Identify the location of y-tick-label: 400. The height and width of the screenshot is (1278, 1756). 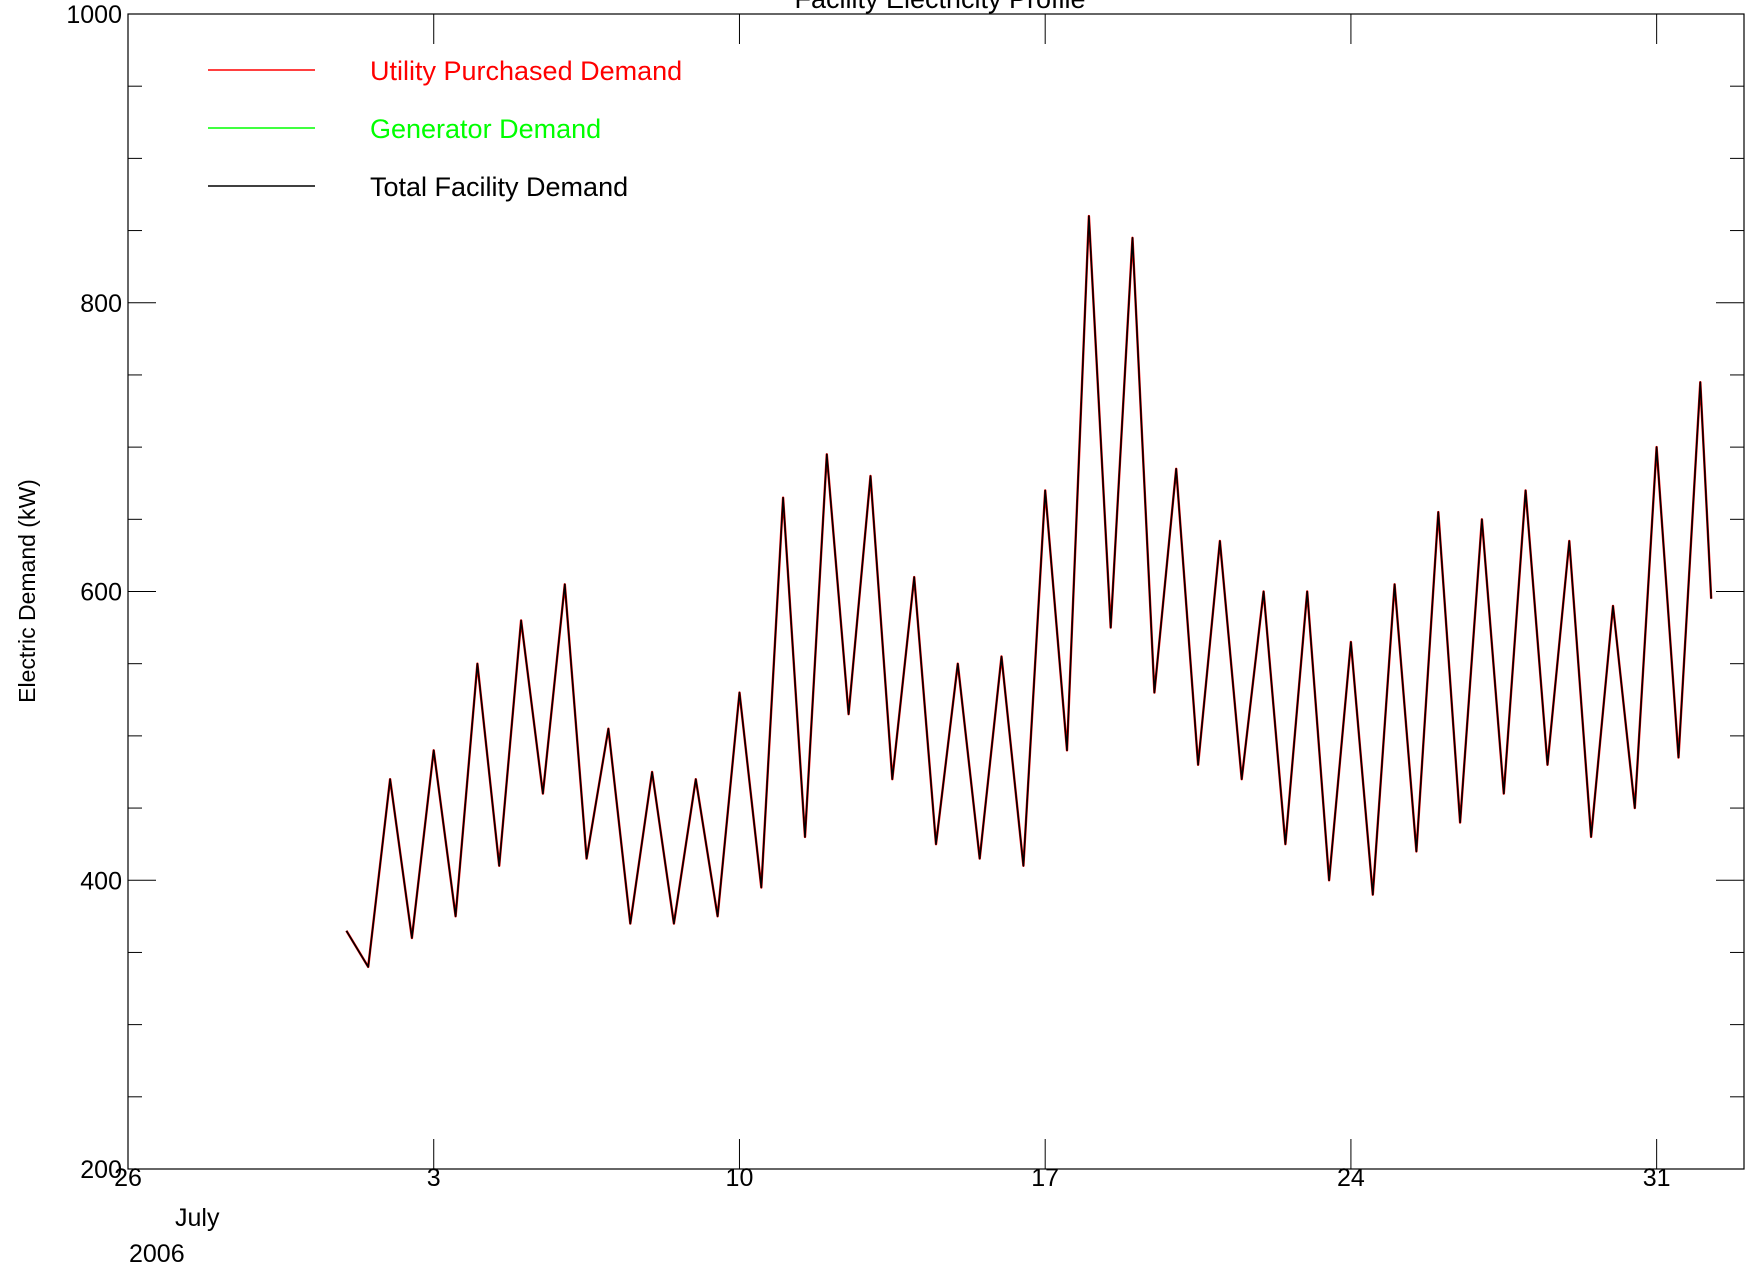
(101, 881).